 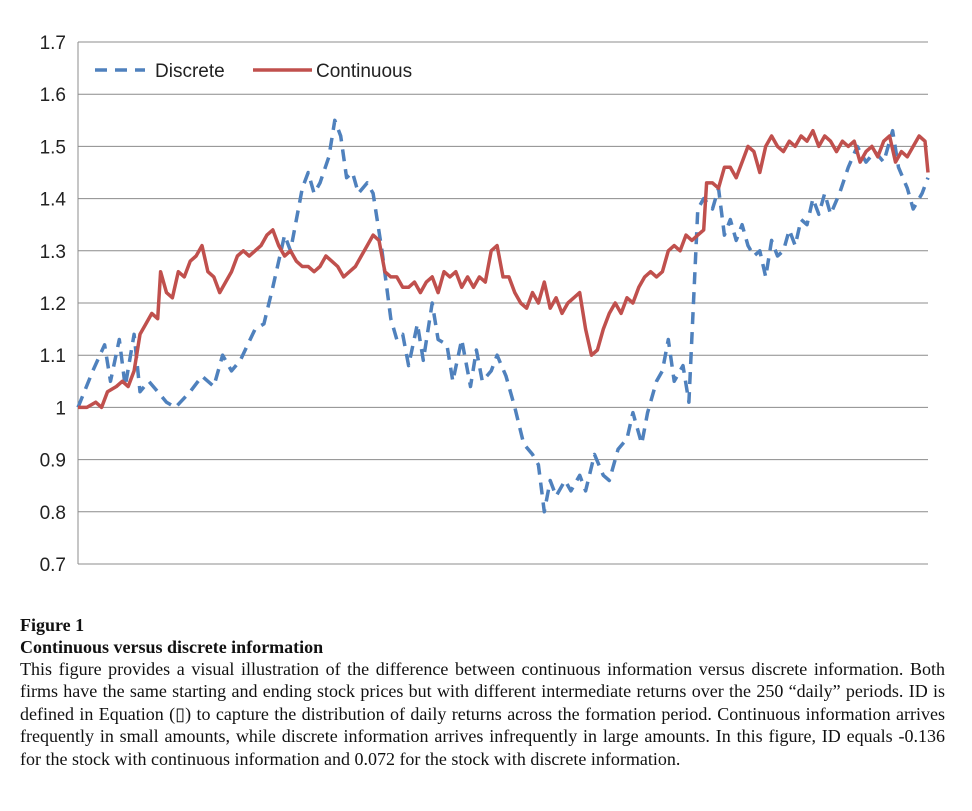 I want to click on y-tick-label: 1.2, so click(x=53, y=304).